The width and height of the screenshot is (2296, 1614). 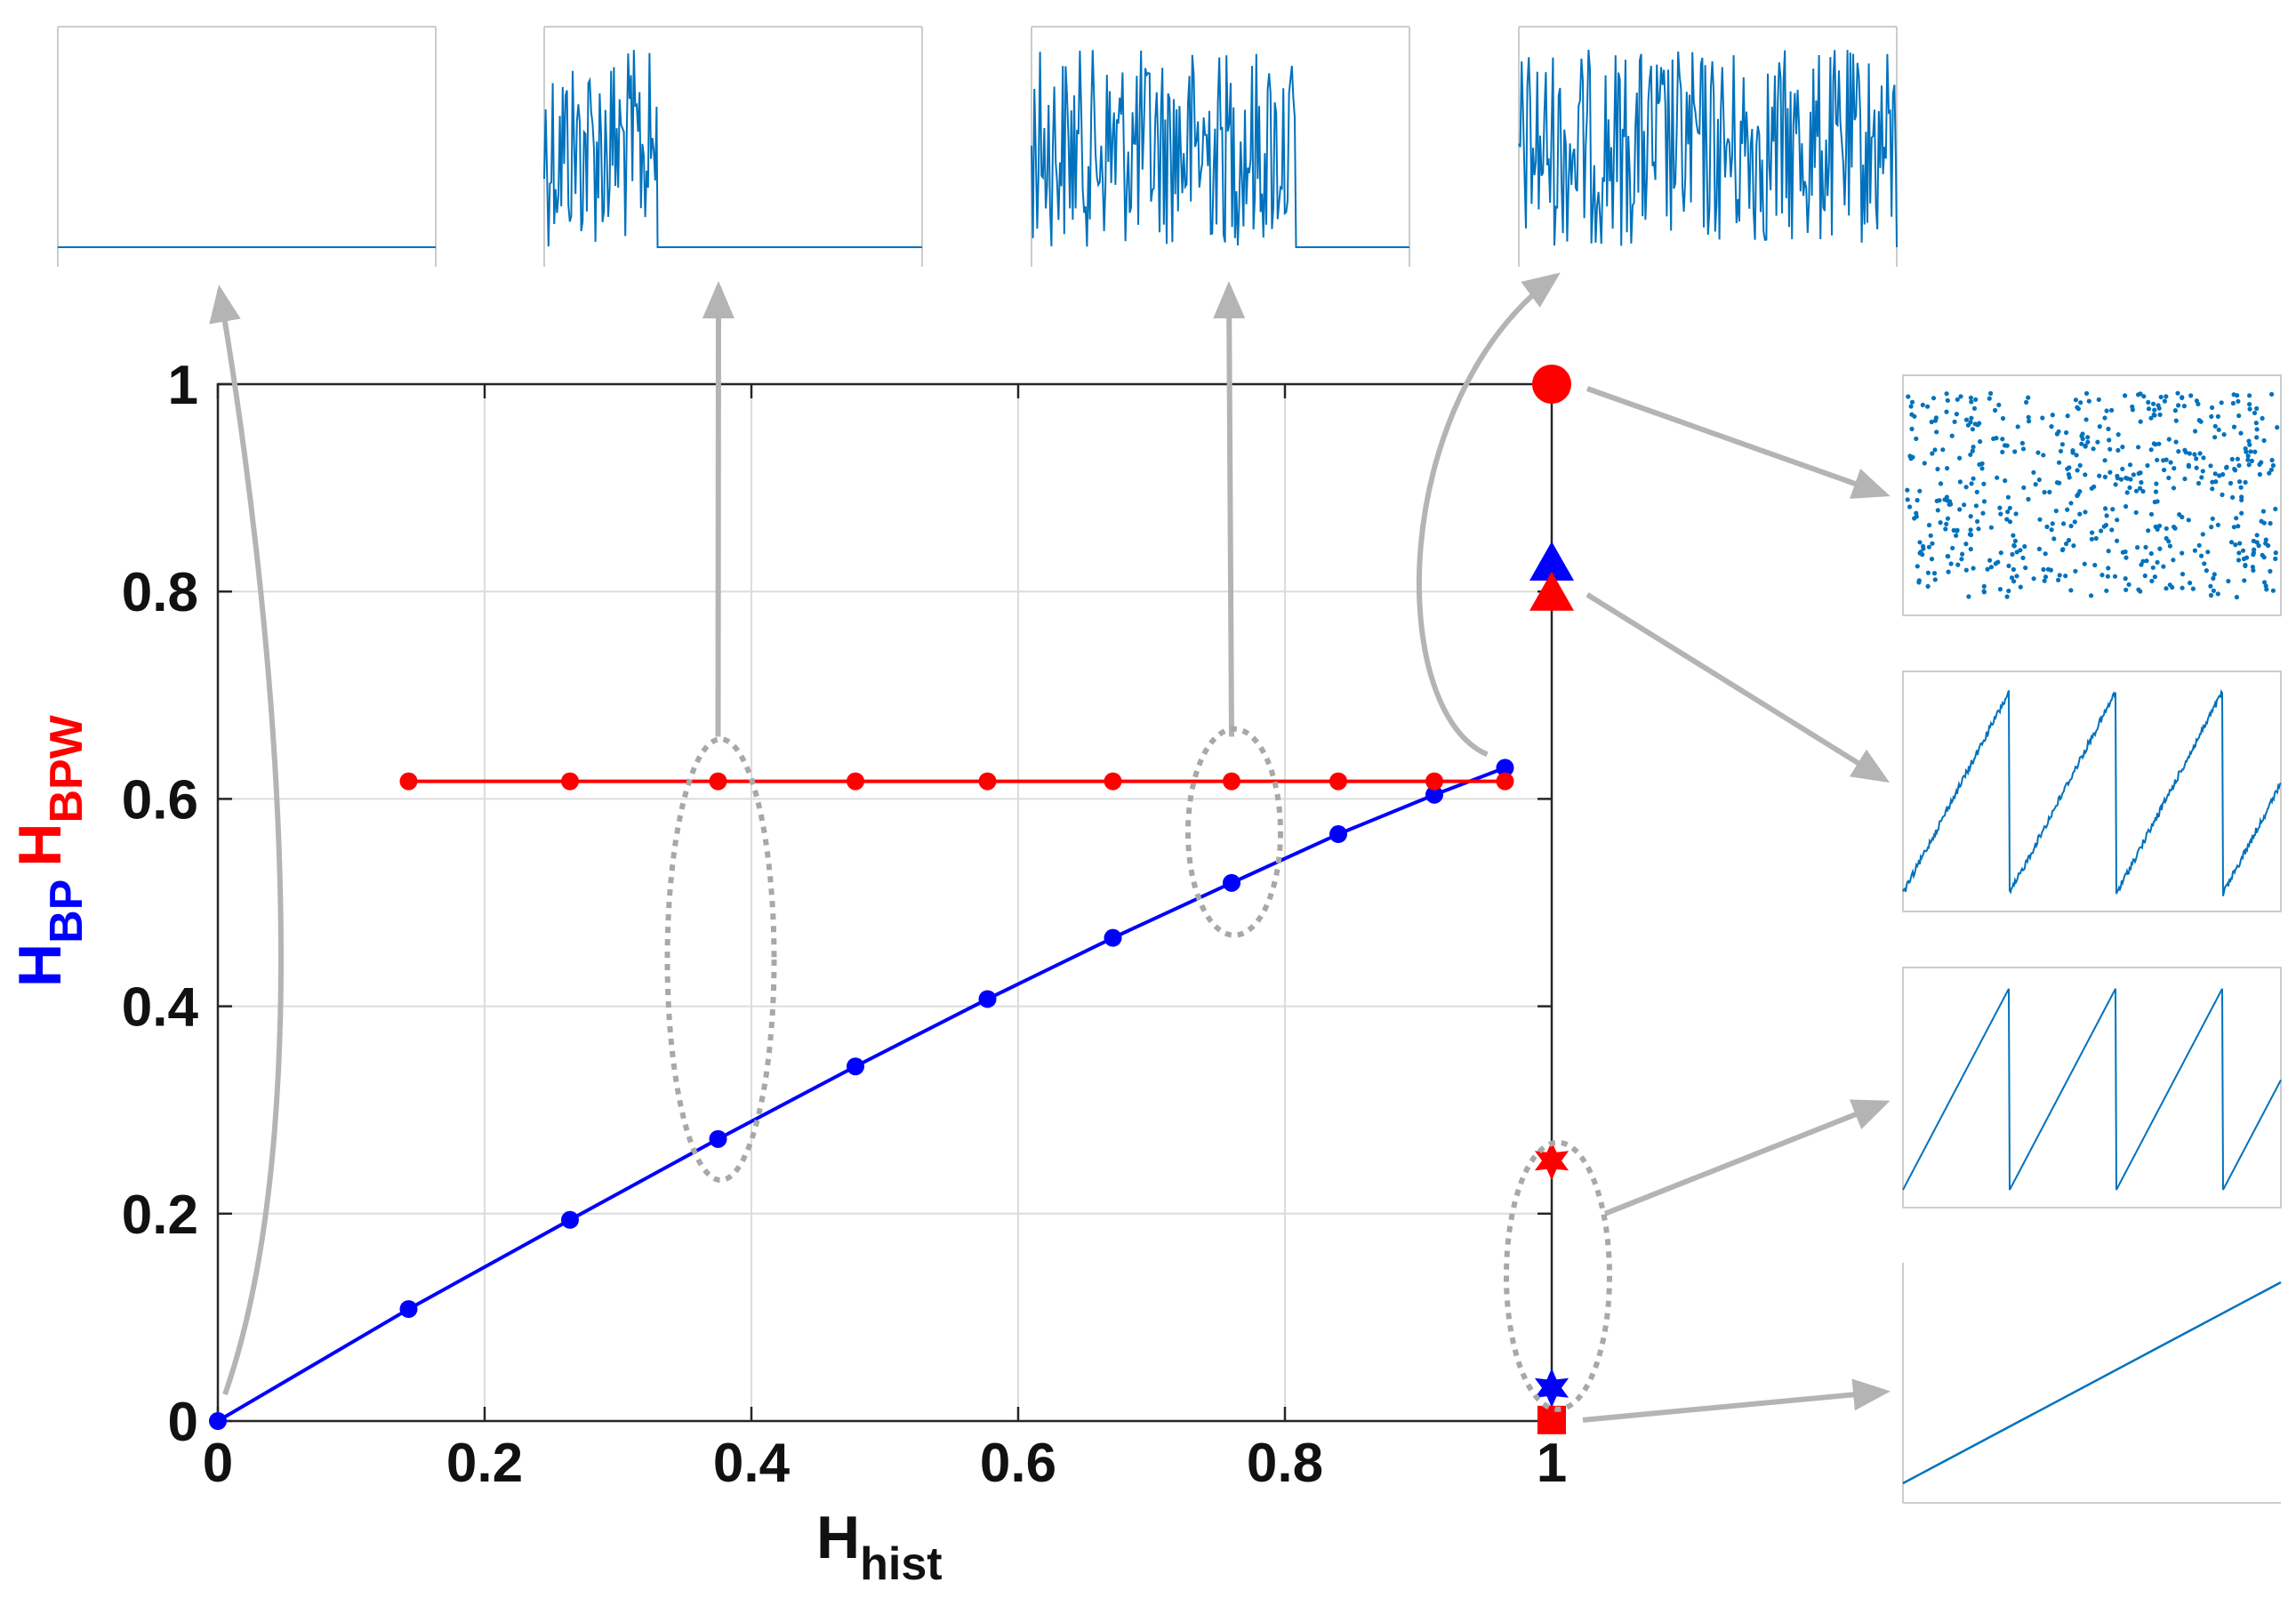 I want to click on right-inset-random-scatter, so click(x=2092, y=495).